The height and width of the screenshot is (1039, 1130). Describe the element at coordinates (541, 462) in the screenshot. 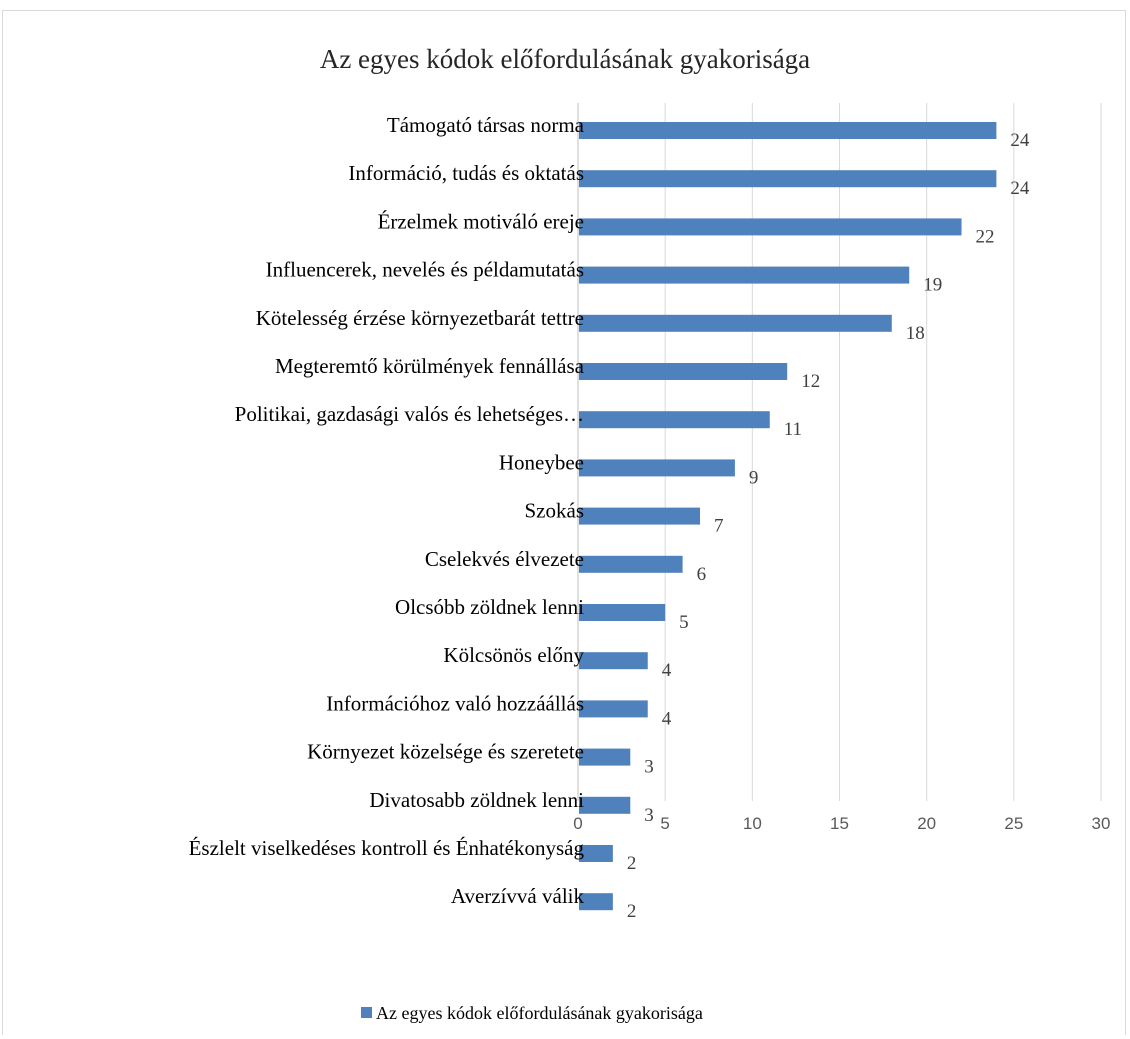

I see `category-label: Honeybee` at that location.